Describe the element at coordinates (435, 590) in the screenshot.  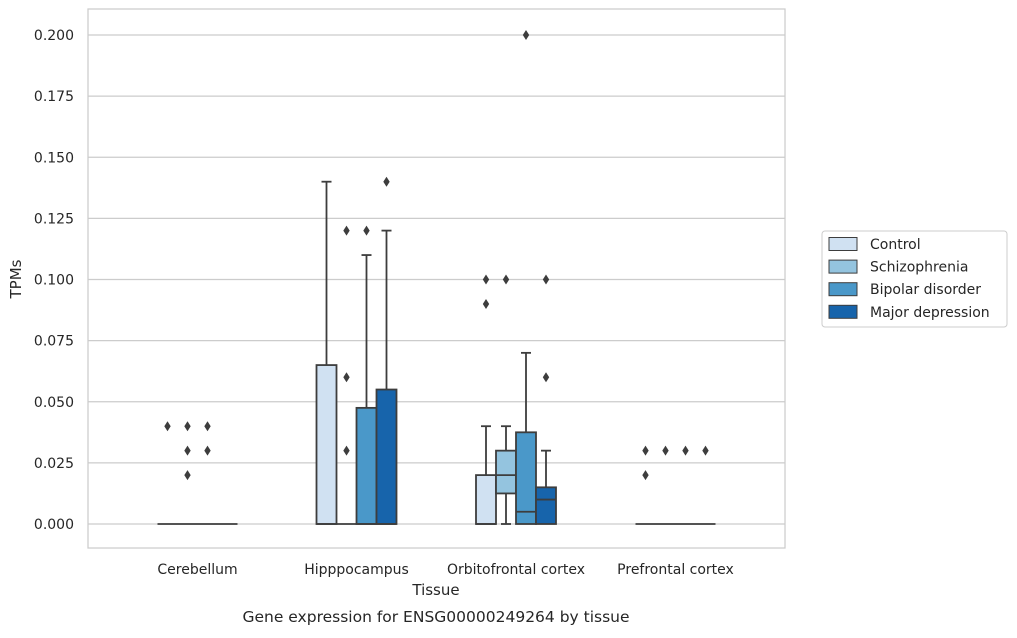
I see `x-axis-title: Tissue` at that location.